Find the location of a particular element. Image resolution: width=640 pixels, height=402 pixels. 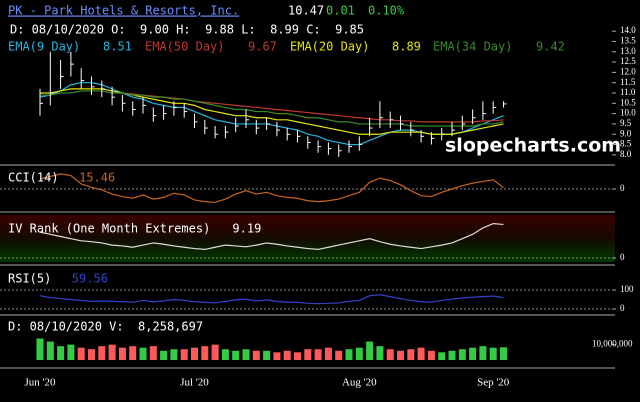

y-tick-label: 9.0 is located at coordinates (626, 133).